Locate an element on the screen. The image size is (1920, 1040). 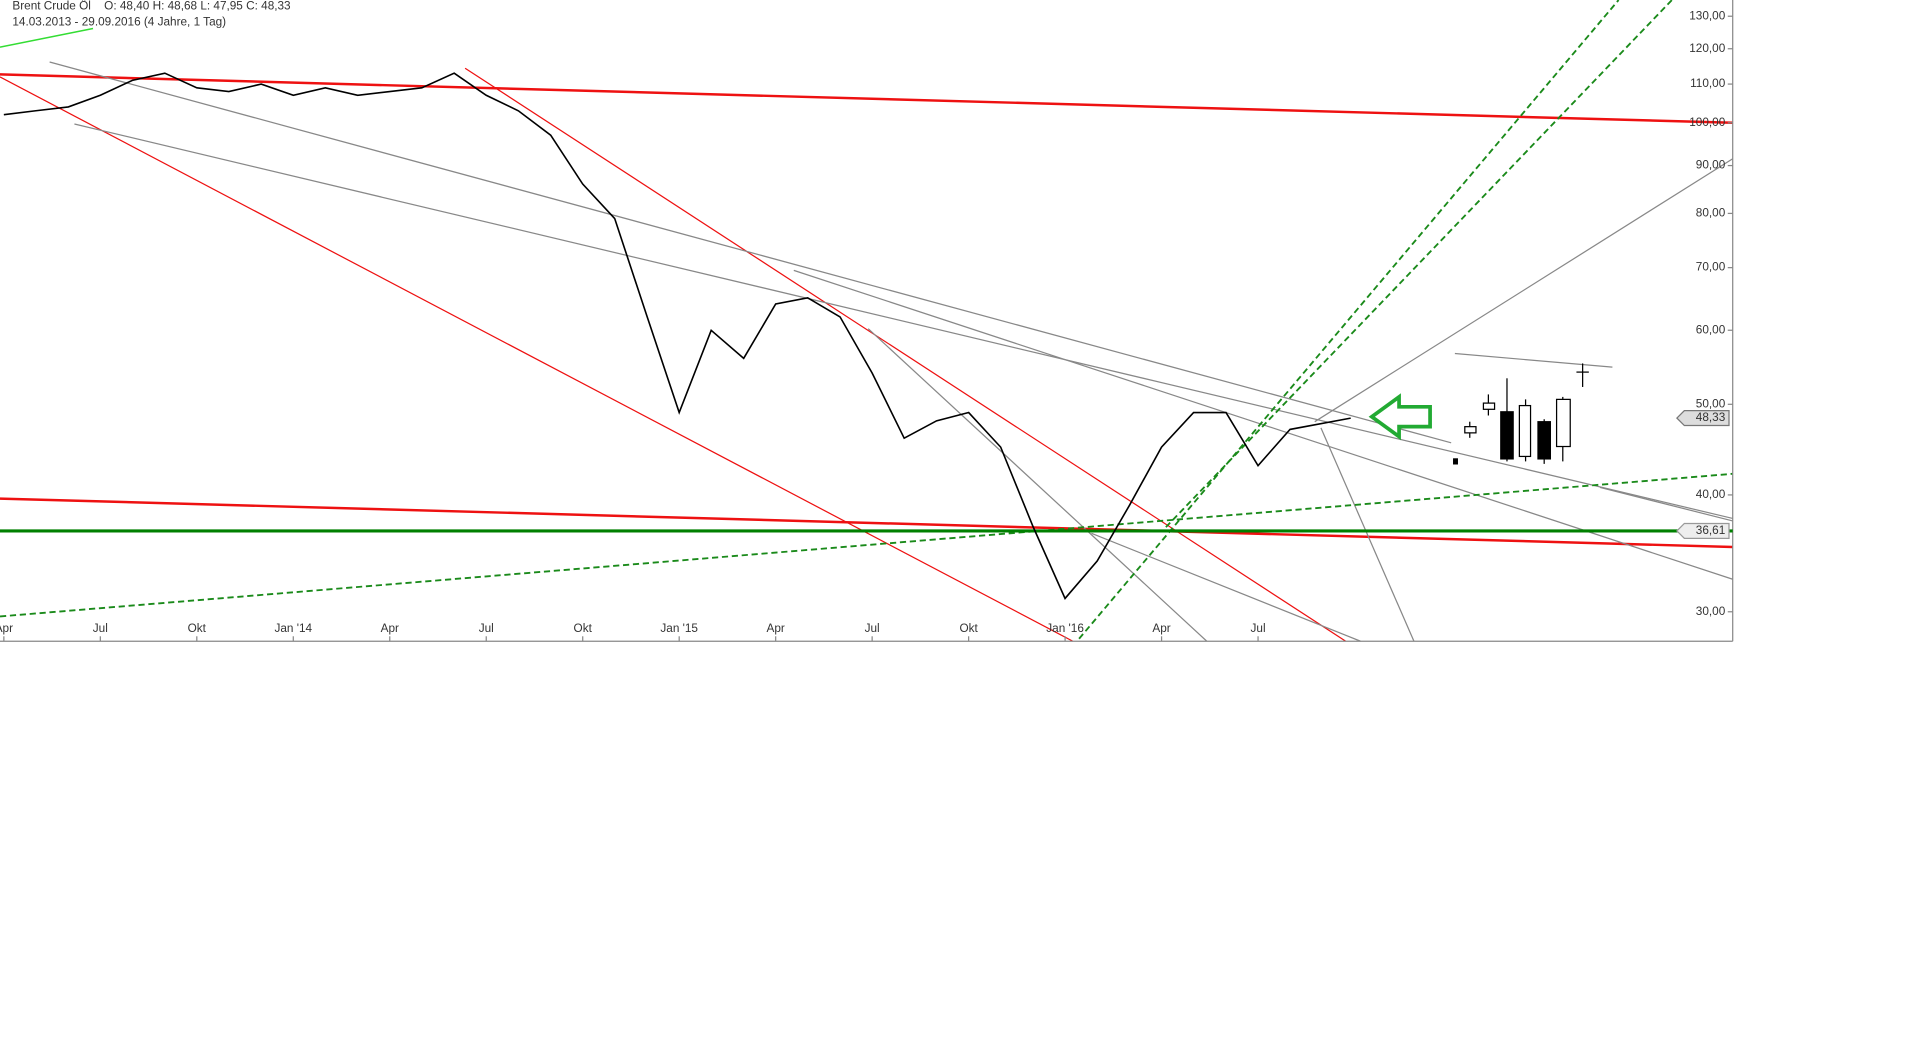
price-tag is located at coordinates (1703, 418).